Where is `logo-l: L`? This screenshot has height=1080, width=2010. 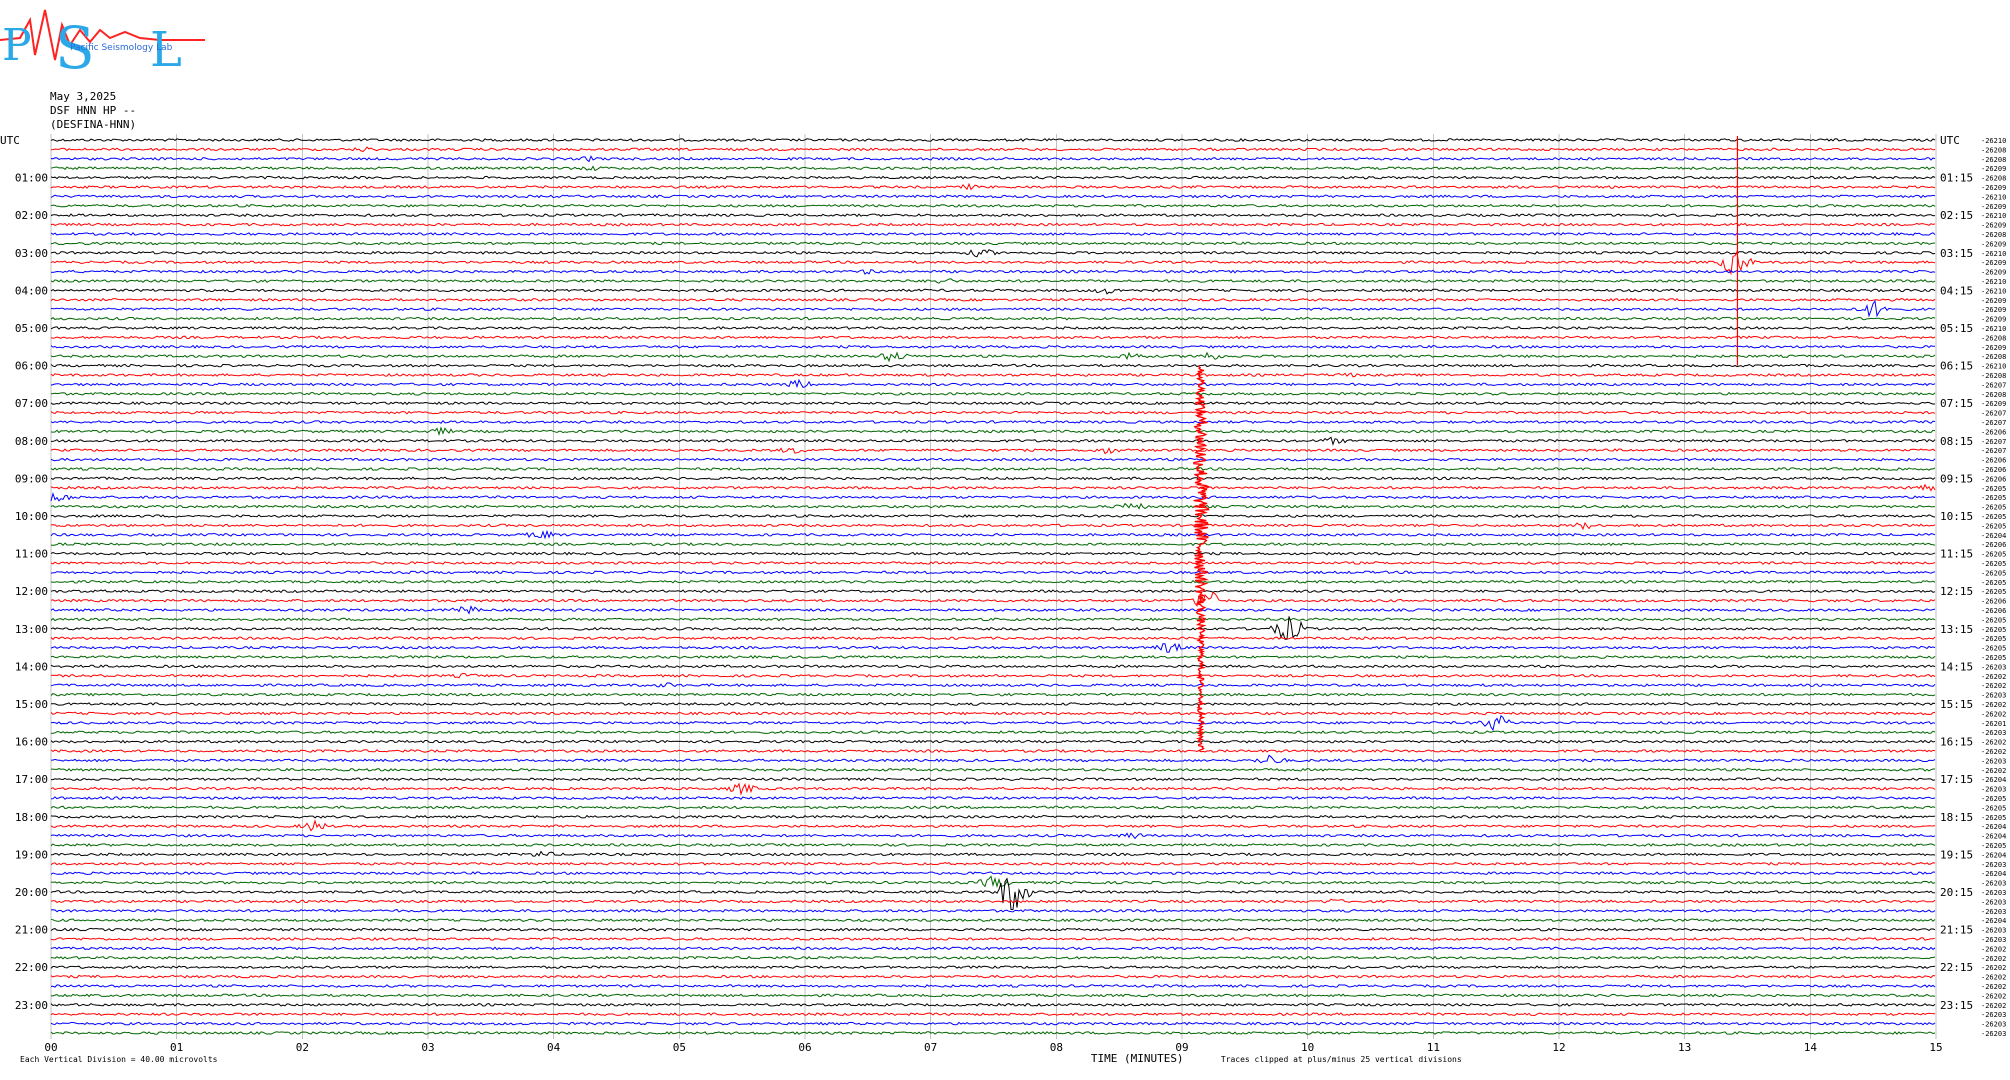 logo-l: L is located at coordinates (166, 48).